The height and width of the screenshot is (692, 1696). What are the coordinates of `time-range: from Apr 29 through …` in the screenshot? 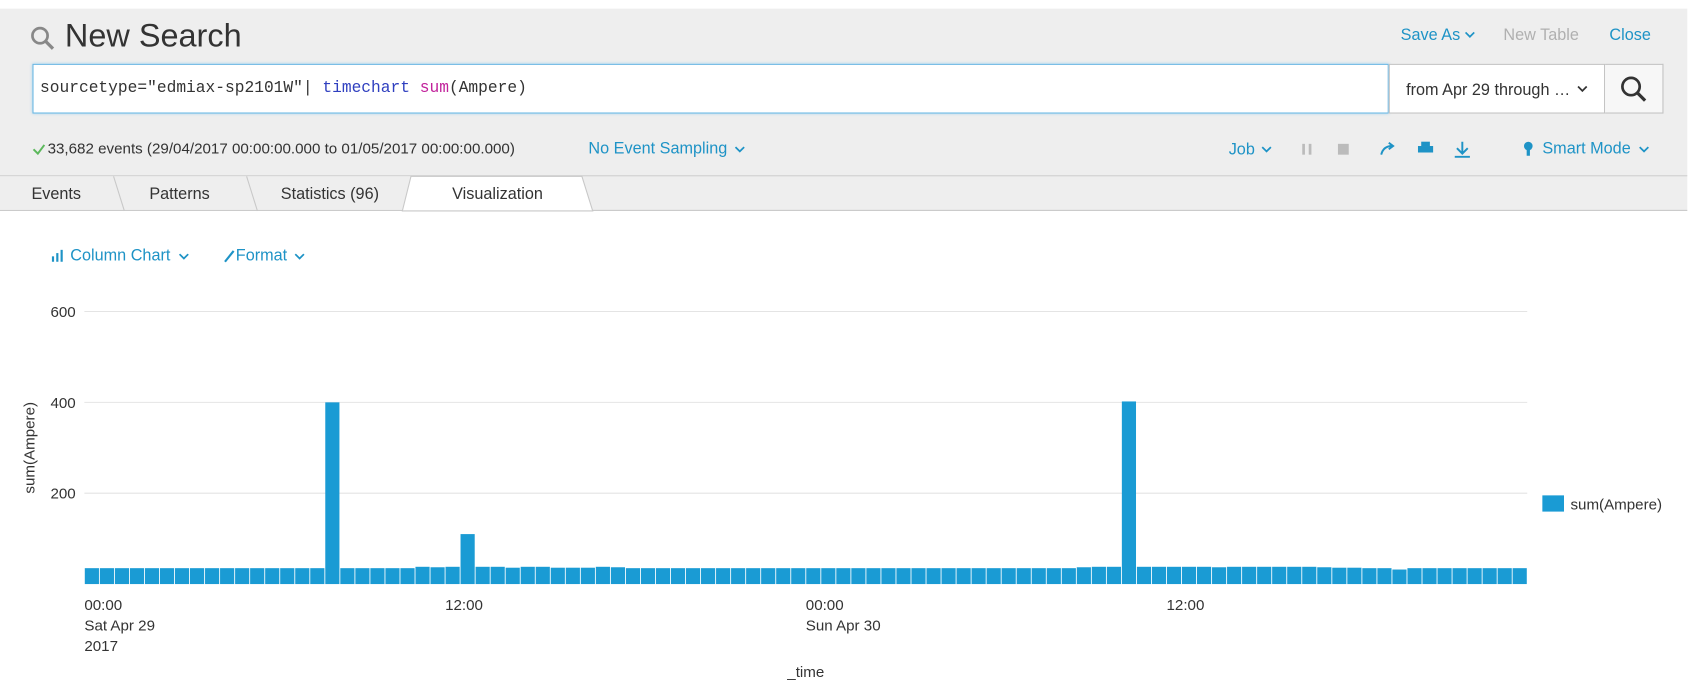 It's located at (1488, 90).